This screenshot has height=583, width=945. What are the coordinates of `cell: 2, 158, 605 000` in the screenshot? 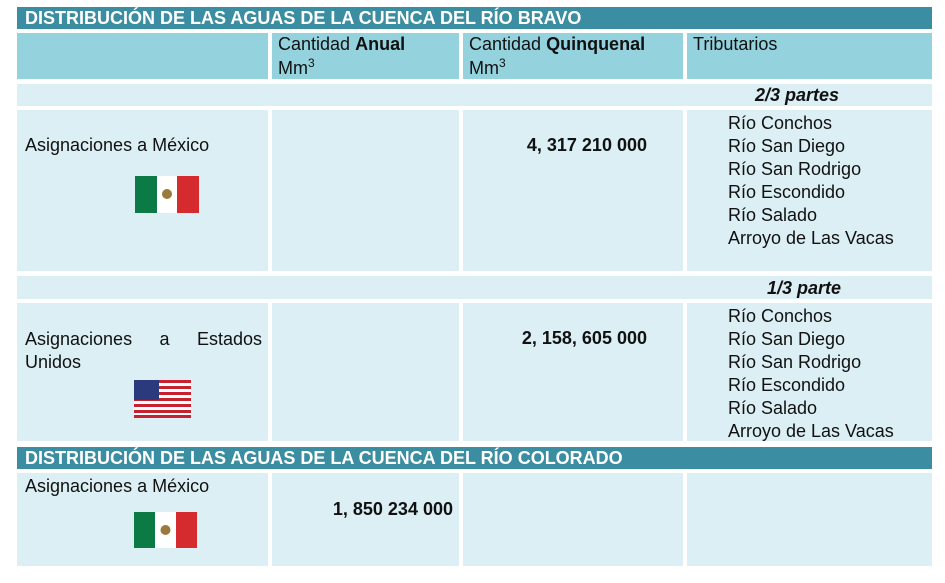 It's located at (573, 372).